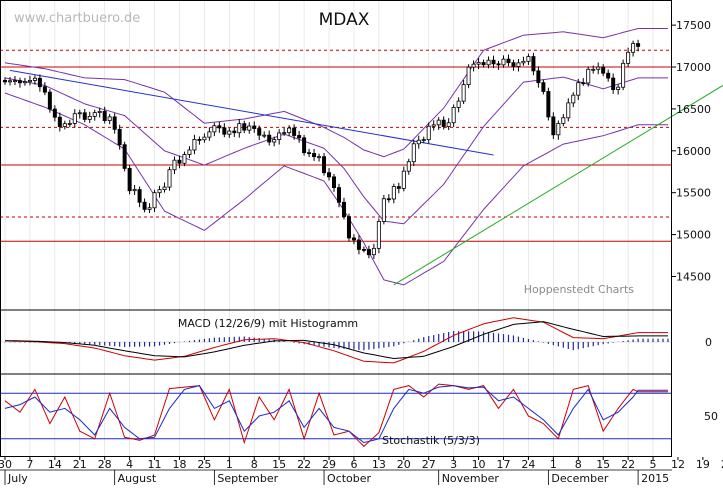 This screenshot has width=723, height=489. What do you see at coordinates (579, 289) in the screenshot?
I see `credit-text: Hoppenstedt Charts` at bounding box center [579, 289].